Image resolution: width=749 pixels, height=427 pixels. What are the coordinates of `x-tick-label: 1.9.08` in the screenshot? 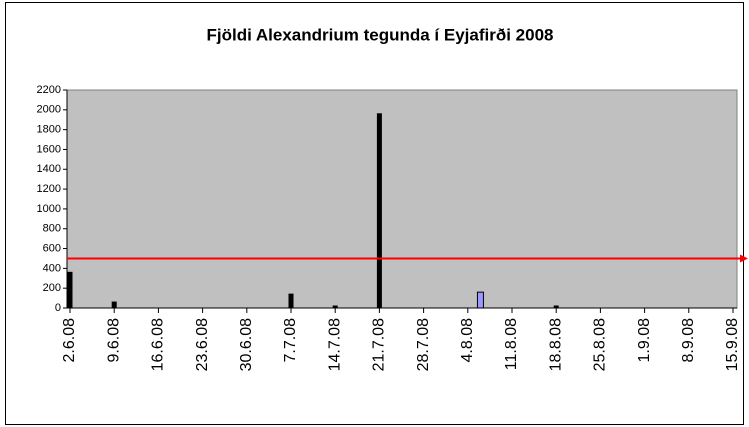 It's located at (644, 340).